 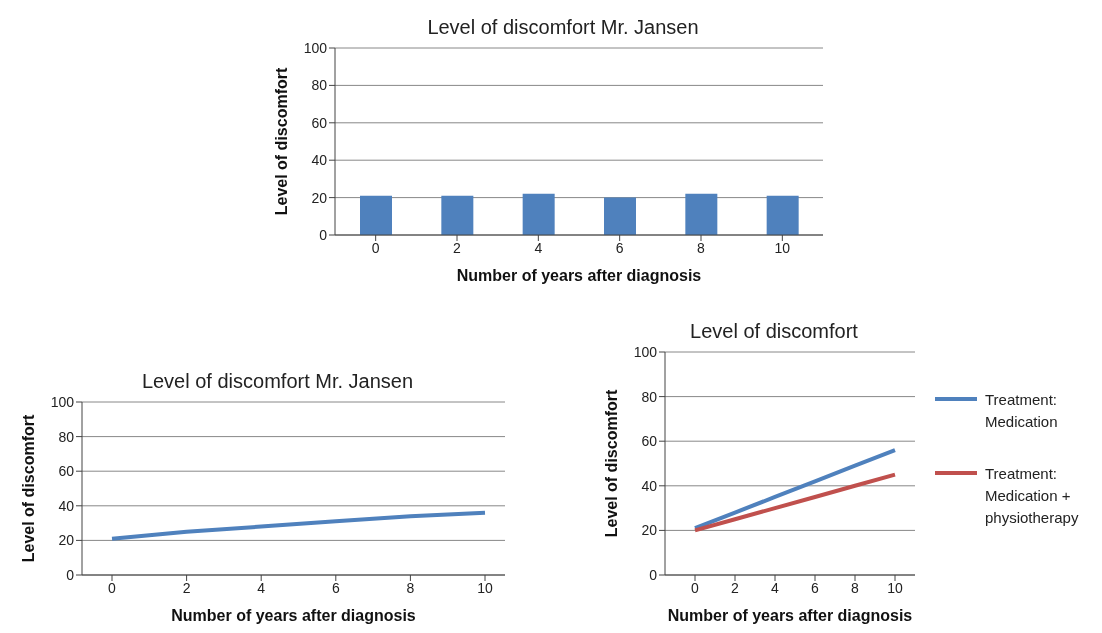 What do you see at coordinates (774, 331) in the screenshot?
I see `chart-title: Level of discomfort` at bounding box center [774, 331].